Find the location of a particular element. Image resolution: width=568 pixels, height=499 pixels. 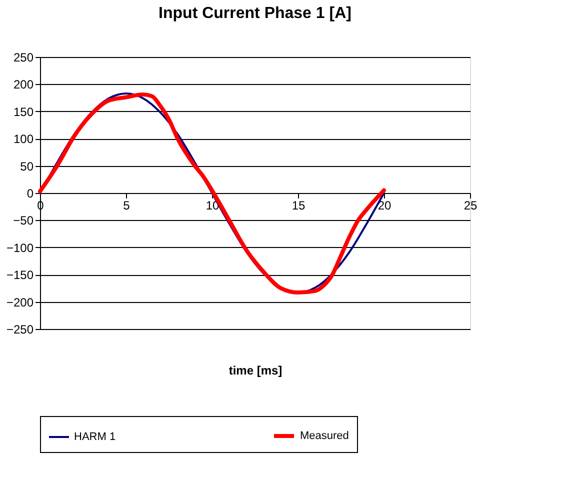

y-tick-label: 250 is located at coordinates (23, 57).